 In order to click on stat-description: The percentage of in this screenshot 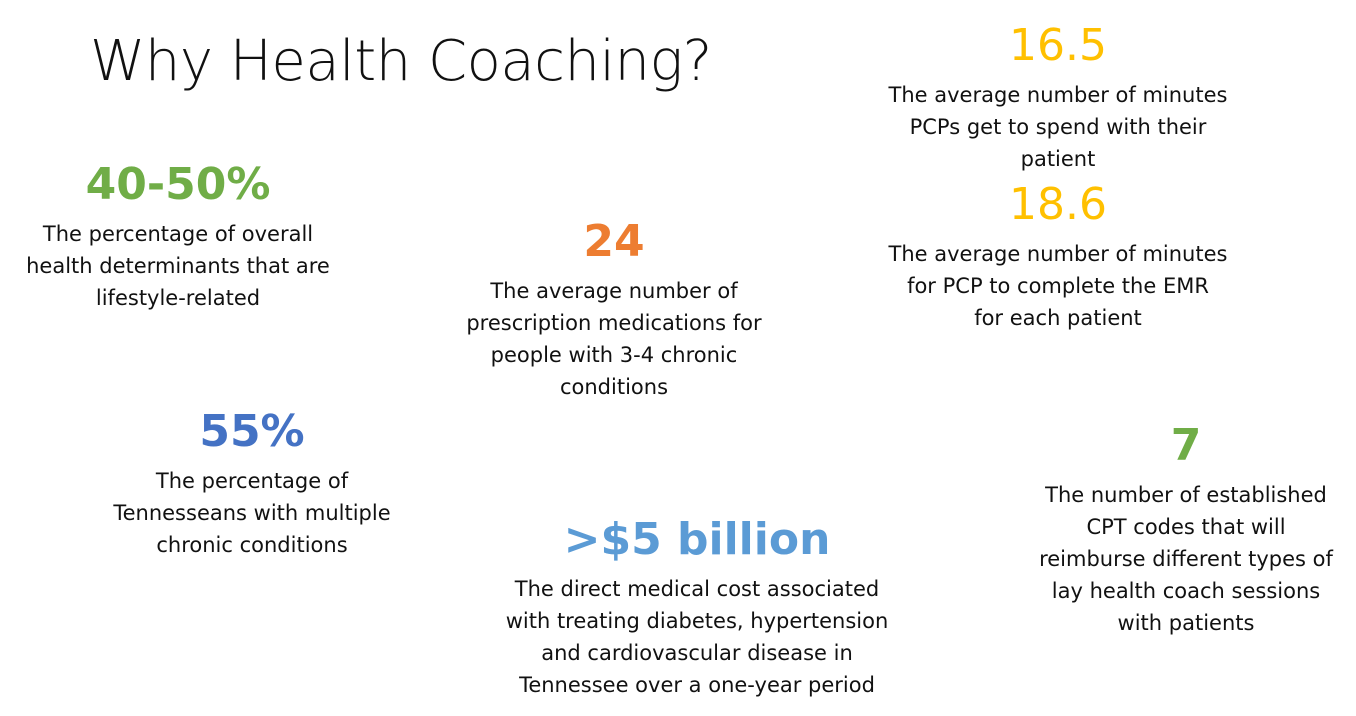, I will do `click(252, 481)`.